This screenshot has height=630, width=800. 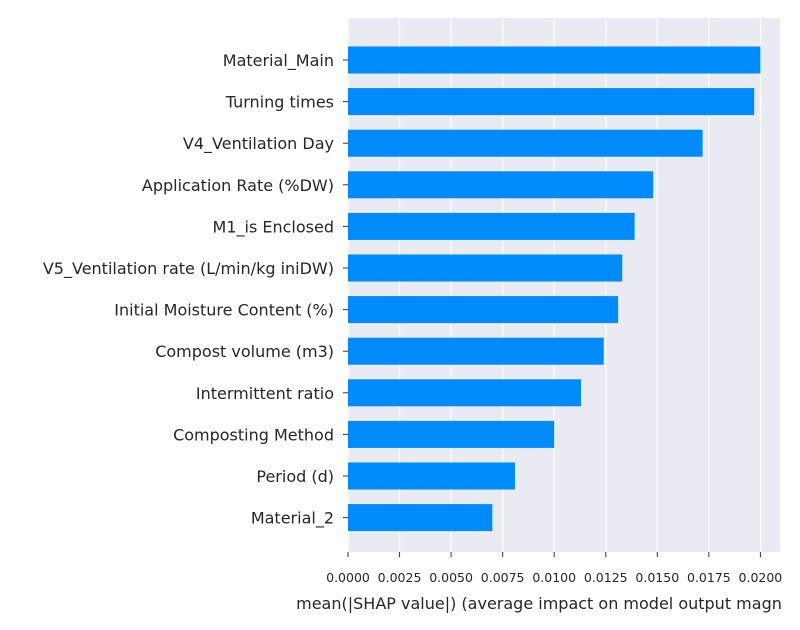 I want to click on category-label: Turning times, so click(x=279, y=102).